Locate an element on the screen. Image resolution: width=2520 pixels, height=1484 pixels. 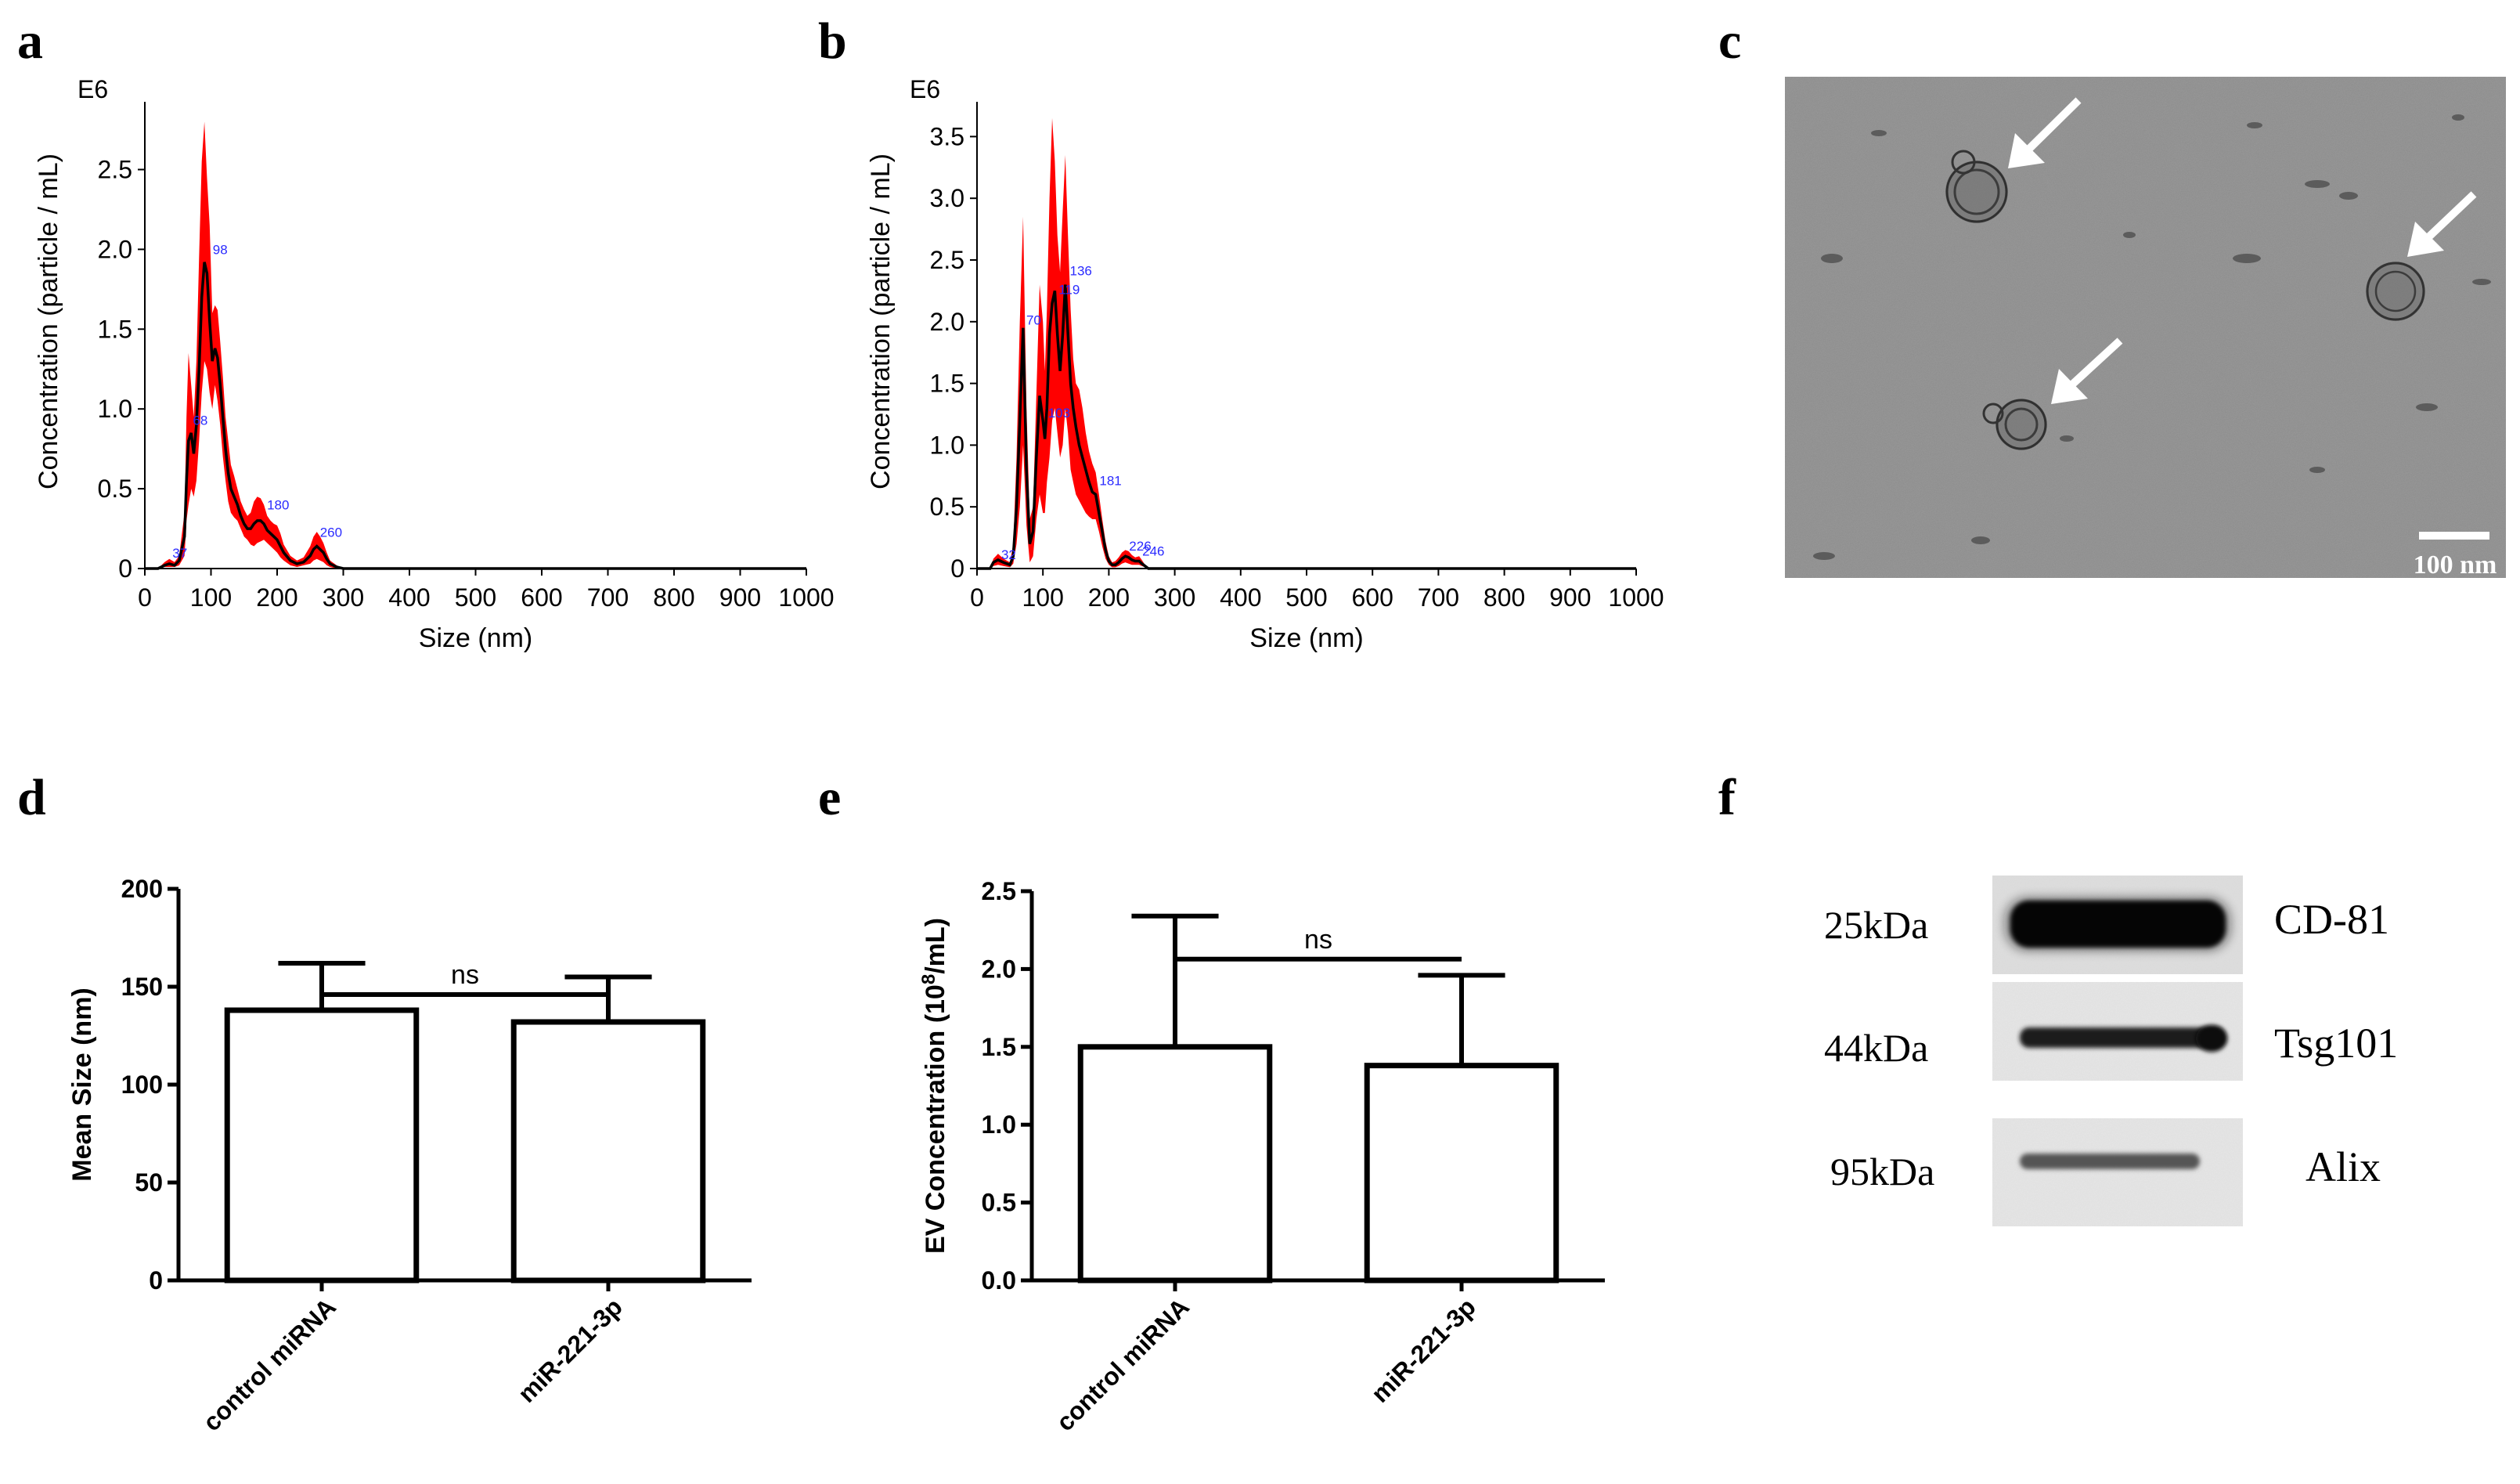
peak-label: 119 is located at coordinates (1069, 289).